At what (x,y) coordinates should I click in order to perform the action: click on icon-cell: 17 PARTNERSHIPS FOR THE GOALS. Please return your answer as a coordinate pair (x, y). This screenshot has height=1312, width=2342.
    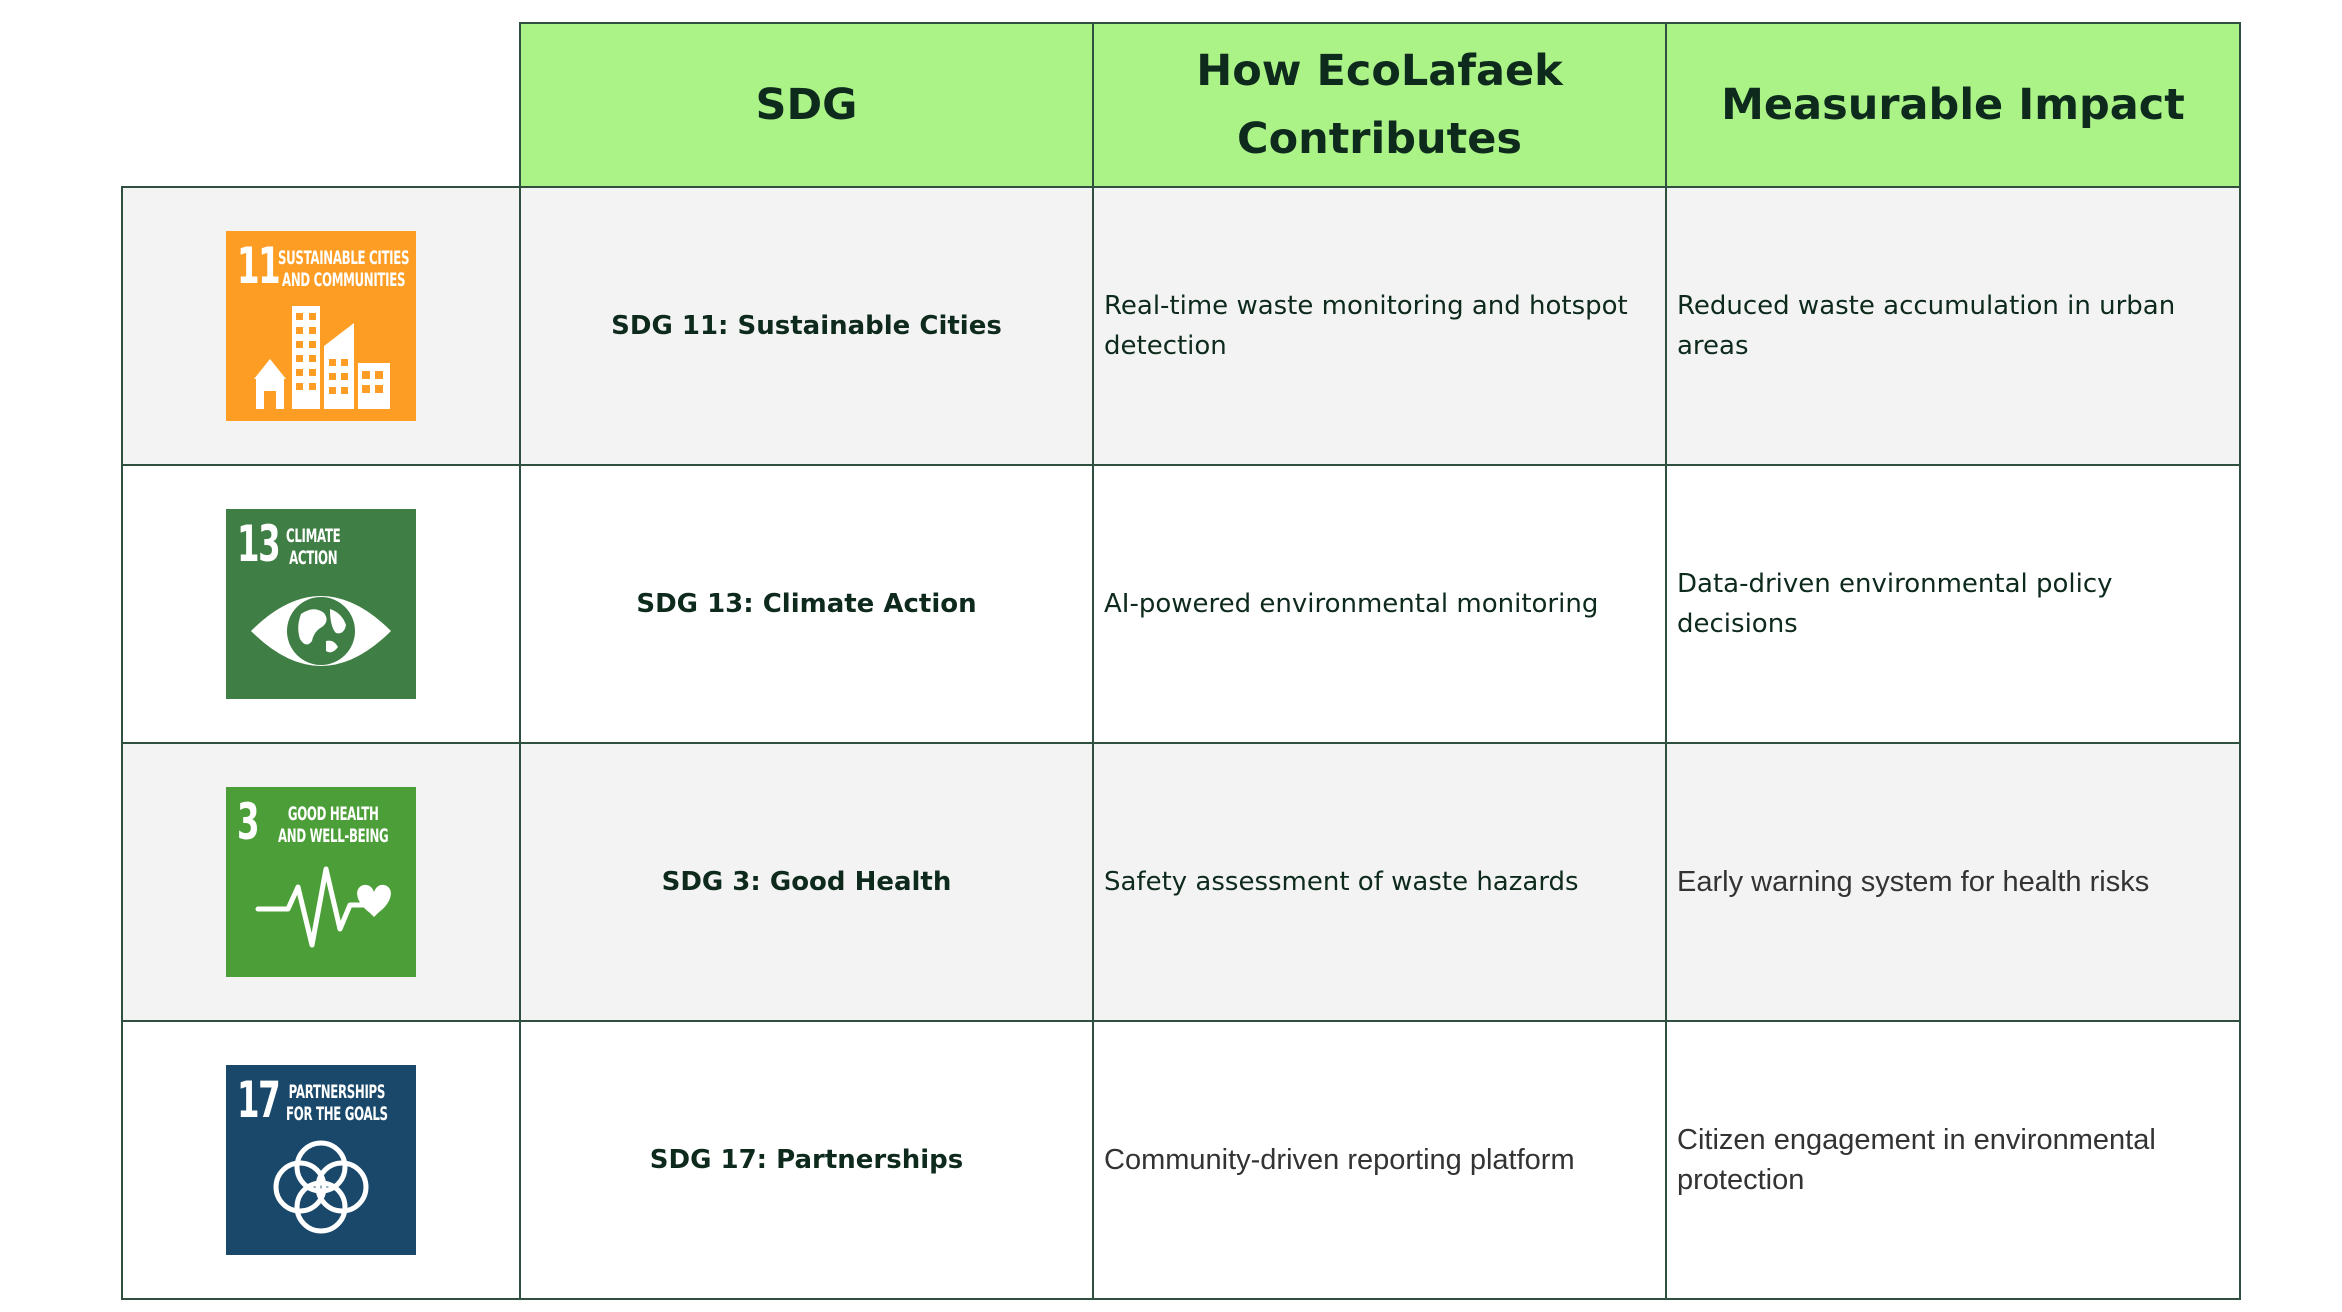
    Looking at the image, I should click on (321, 1160).